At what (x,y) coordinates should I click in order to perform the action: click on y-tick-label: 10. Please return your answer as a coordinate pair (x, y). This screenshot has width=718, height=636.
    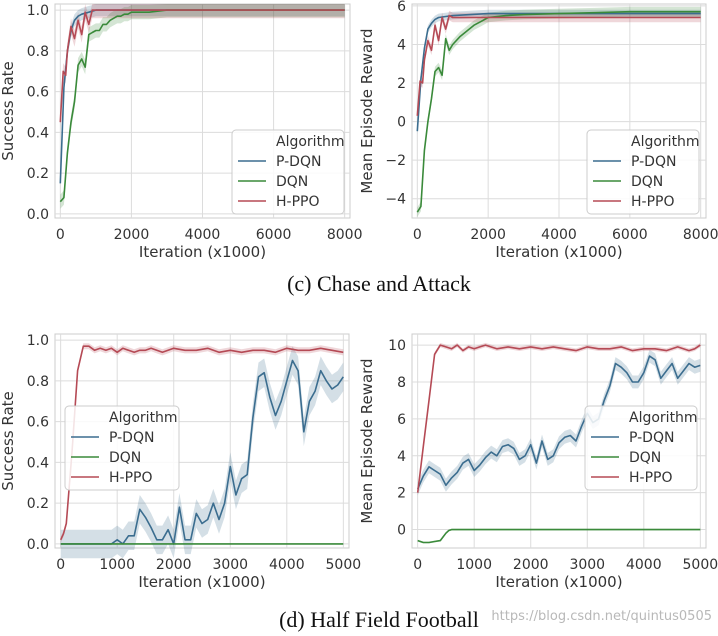
    Looking at the image, I should click on (397, 346).